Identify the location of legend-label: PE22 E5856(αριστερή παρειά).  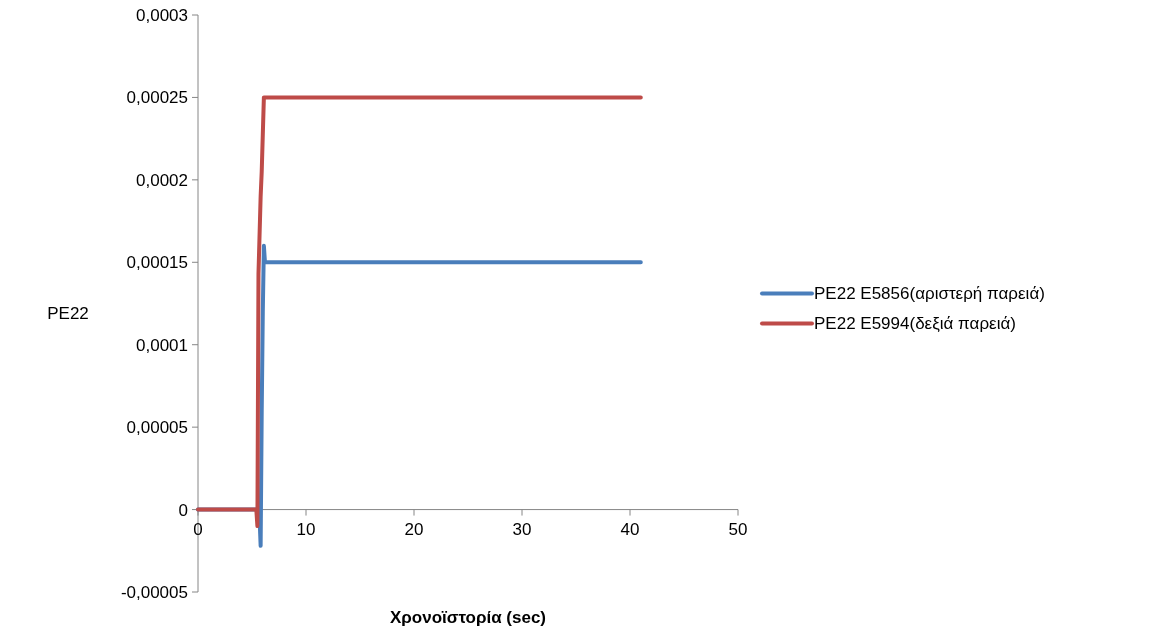
(929, 294).